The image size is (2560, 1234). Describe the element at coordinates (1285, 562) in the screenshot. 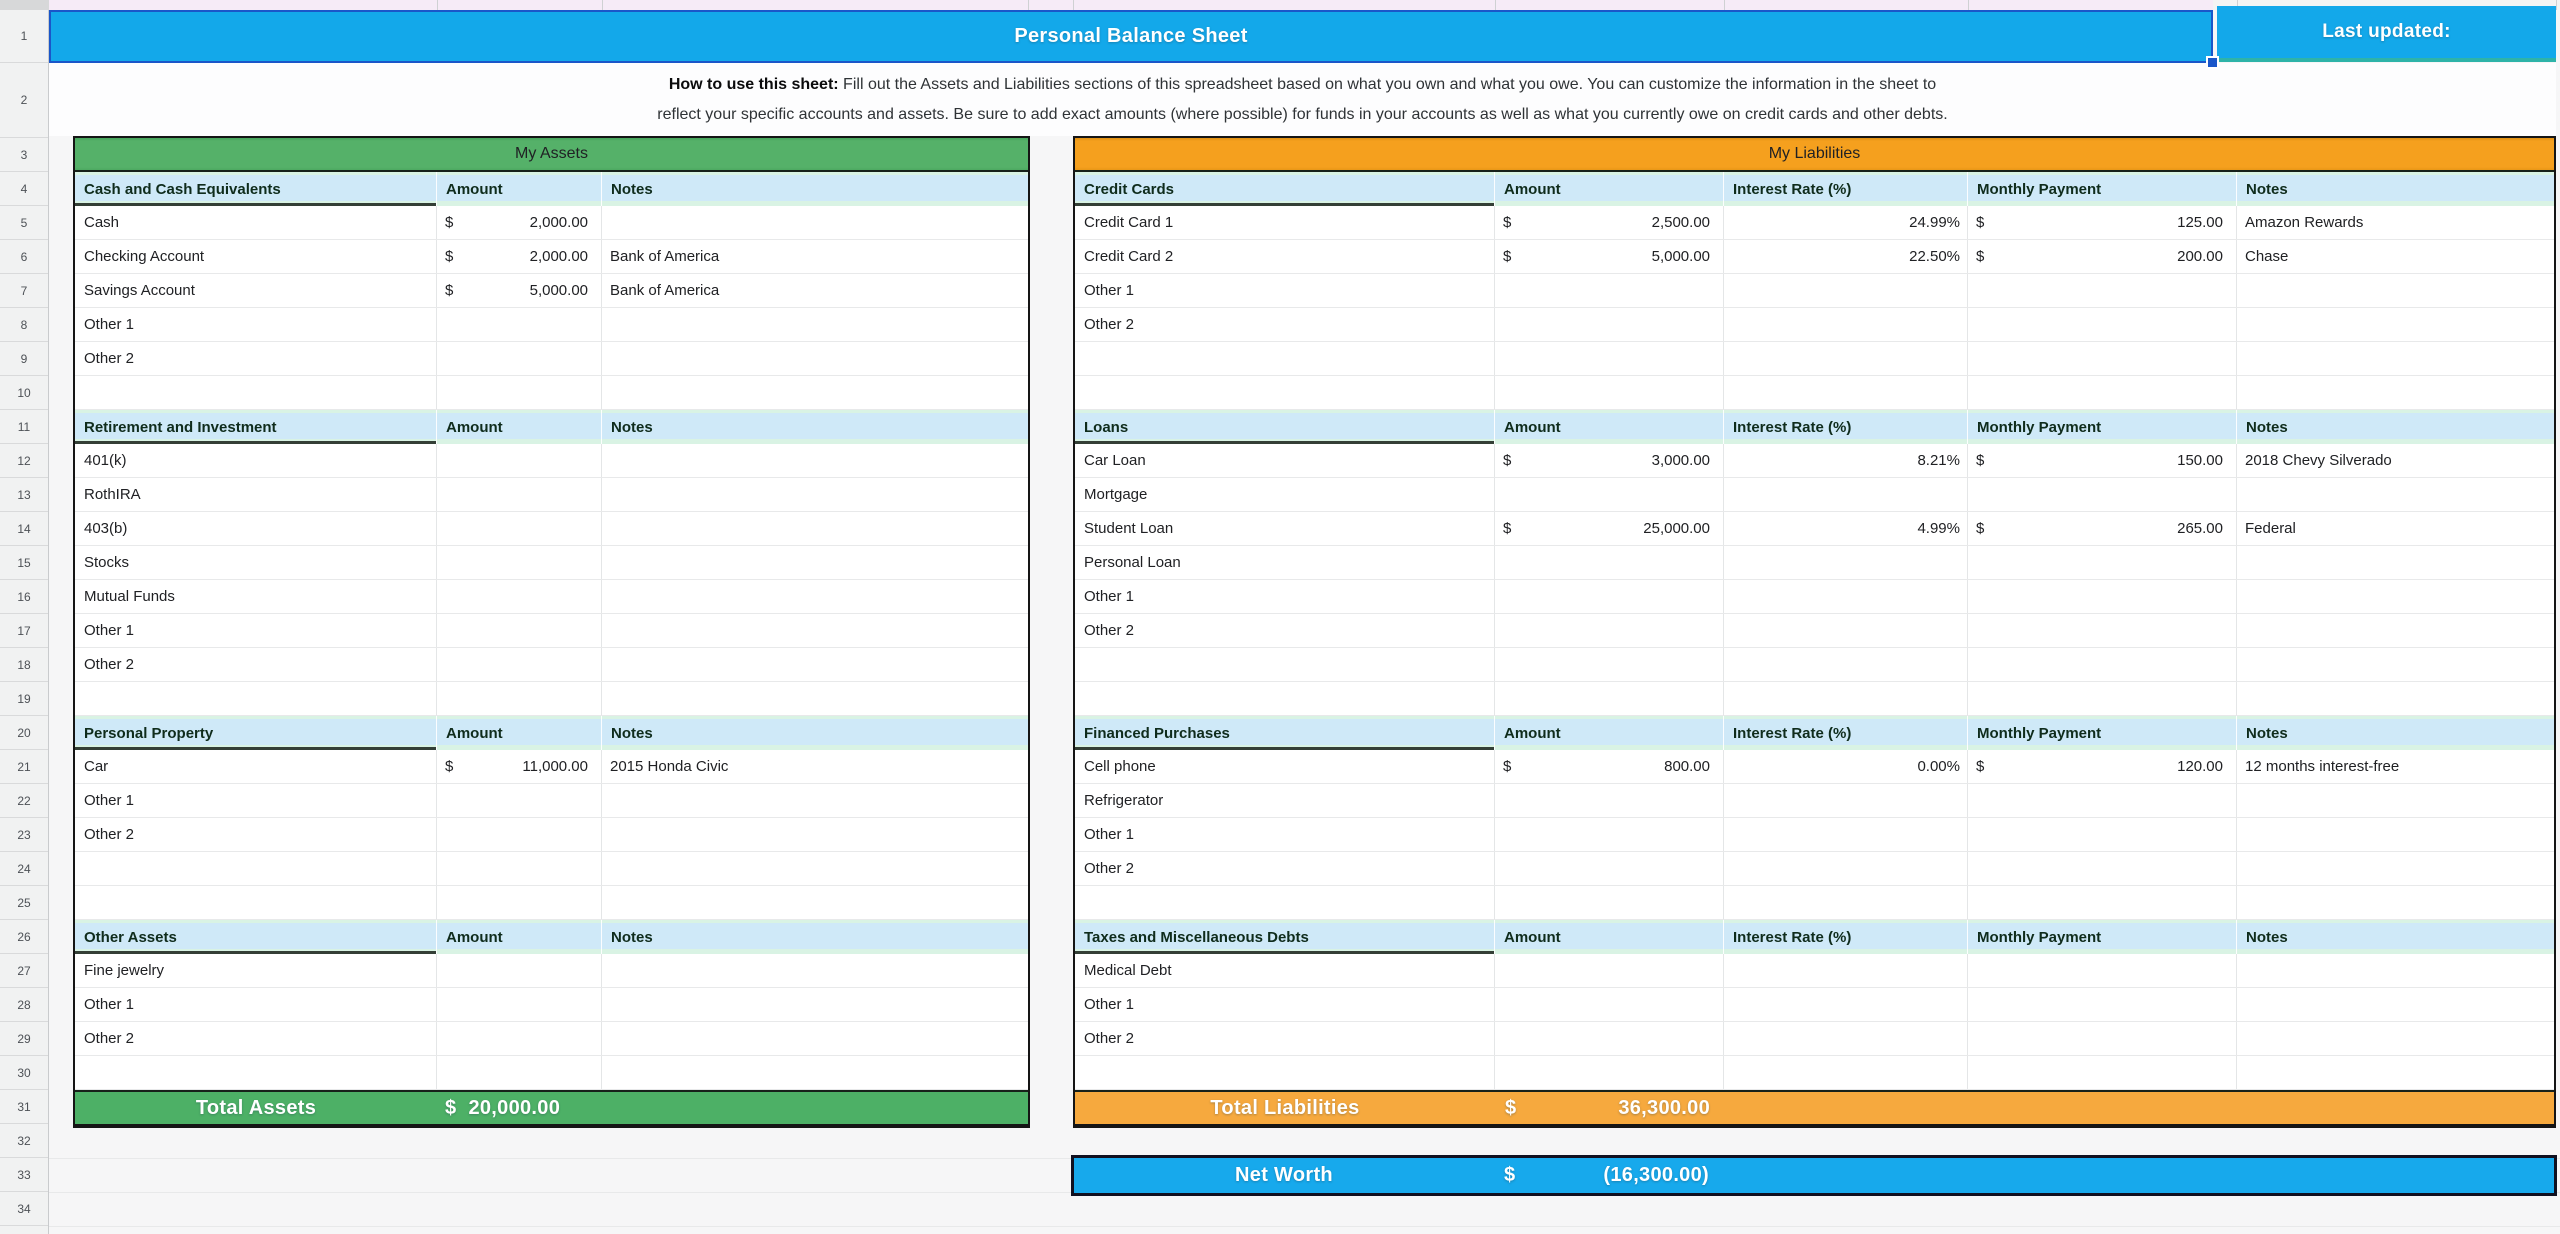

I see `cell-label: Personal Loan` at that location.